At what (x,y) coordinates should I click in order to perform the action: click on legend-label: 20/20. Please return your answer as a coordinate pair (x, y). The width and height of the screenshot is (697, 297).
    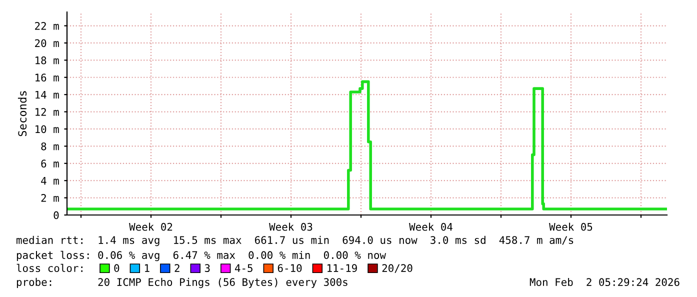
    Looking at the image, I should click on (397, 268).